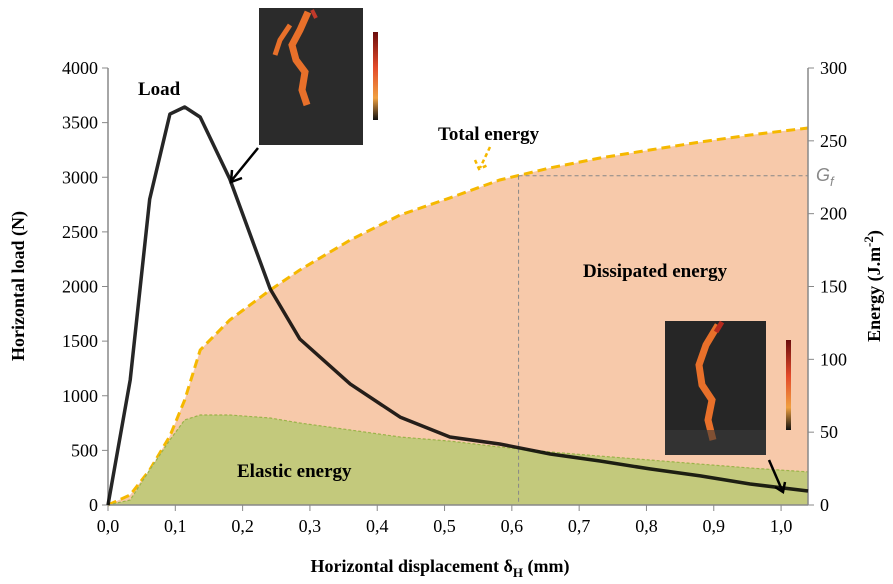 This screenshot has width=893, height=584. I want to click on x-tick-label: 0,5, so click(444, 526).